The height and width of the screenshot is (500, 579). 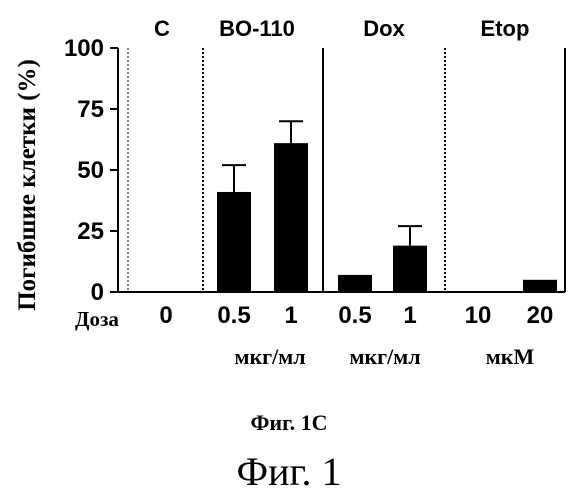 What do you see at coordinates (165, 315) in the screenshot?
I see `dose-label-c-0: 0` at bounding box center [165, 315].